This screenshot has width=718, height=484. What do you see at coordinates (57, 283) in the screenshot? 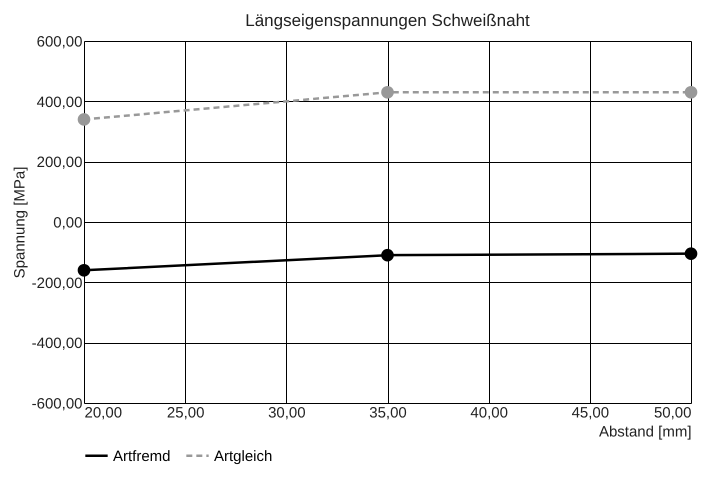
I see `y-tick-label: -200,00` at bounding box center [57, 283].